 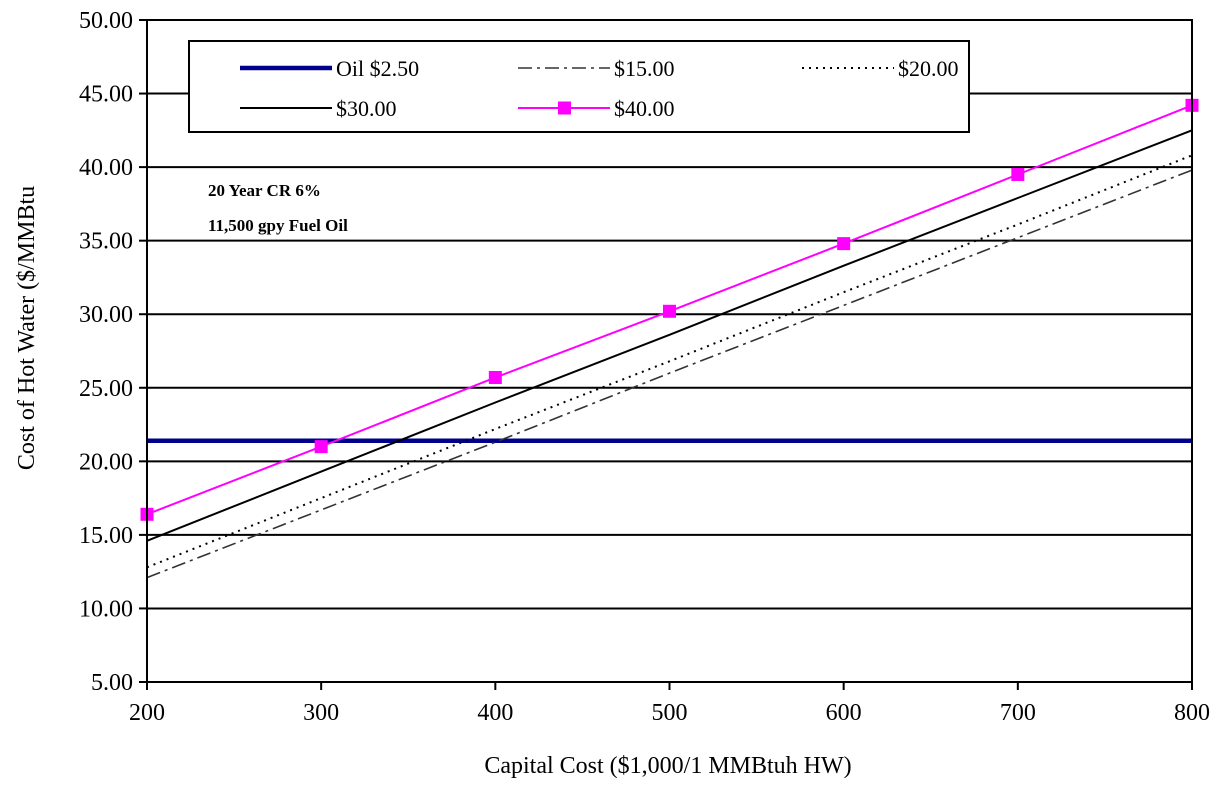 I want to click on y-tick-label: 5.00, so click(x=112, y=683).